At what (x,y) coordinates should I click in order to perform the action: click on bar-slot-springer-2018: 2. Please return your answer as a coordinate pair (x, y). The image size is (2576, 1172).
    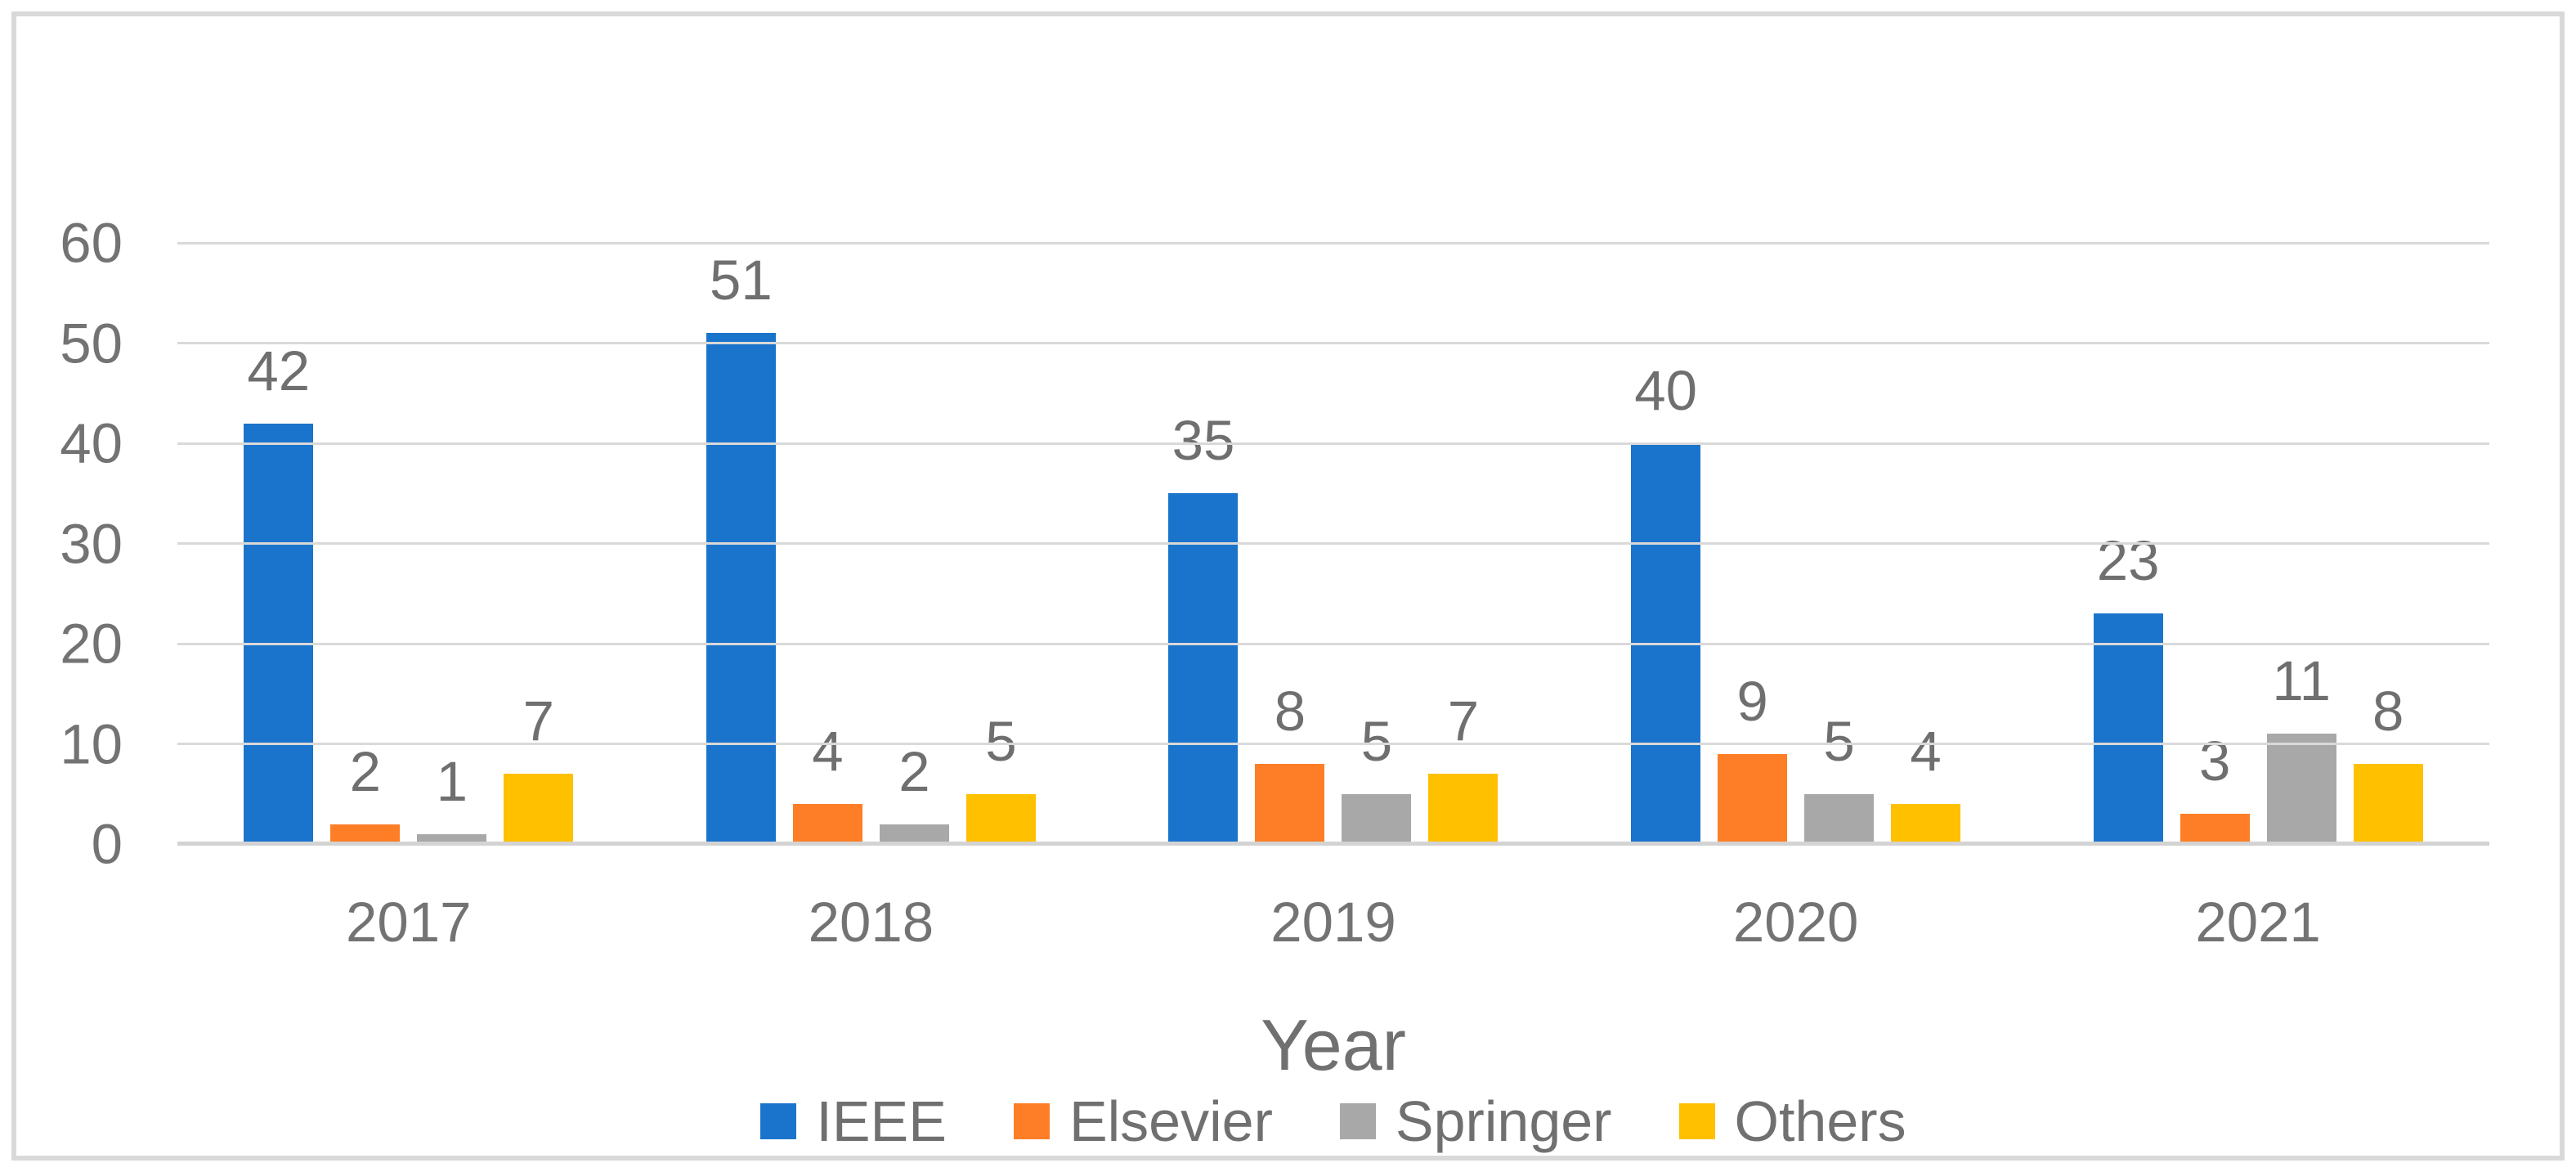
    Looking at the image, I should click on (914, 543).